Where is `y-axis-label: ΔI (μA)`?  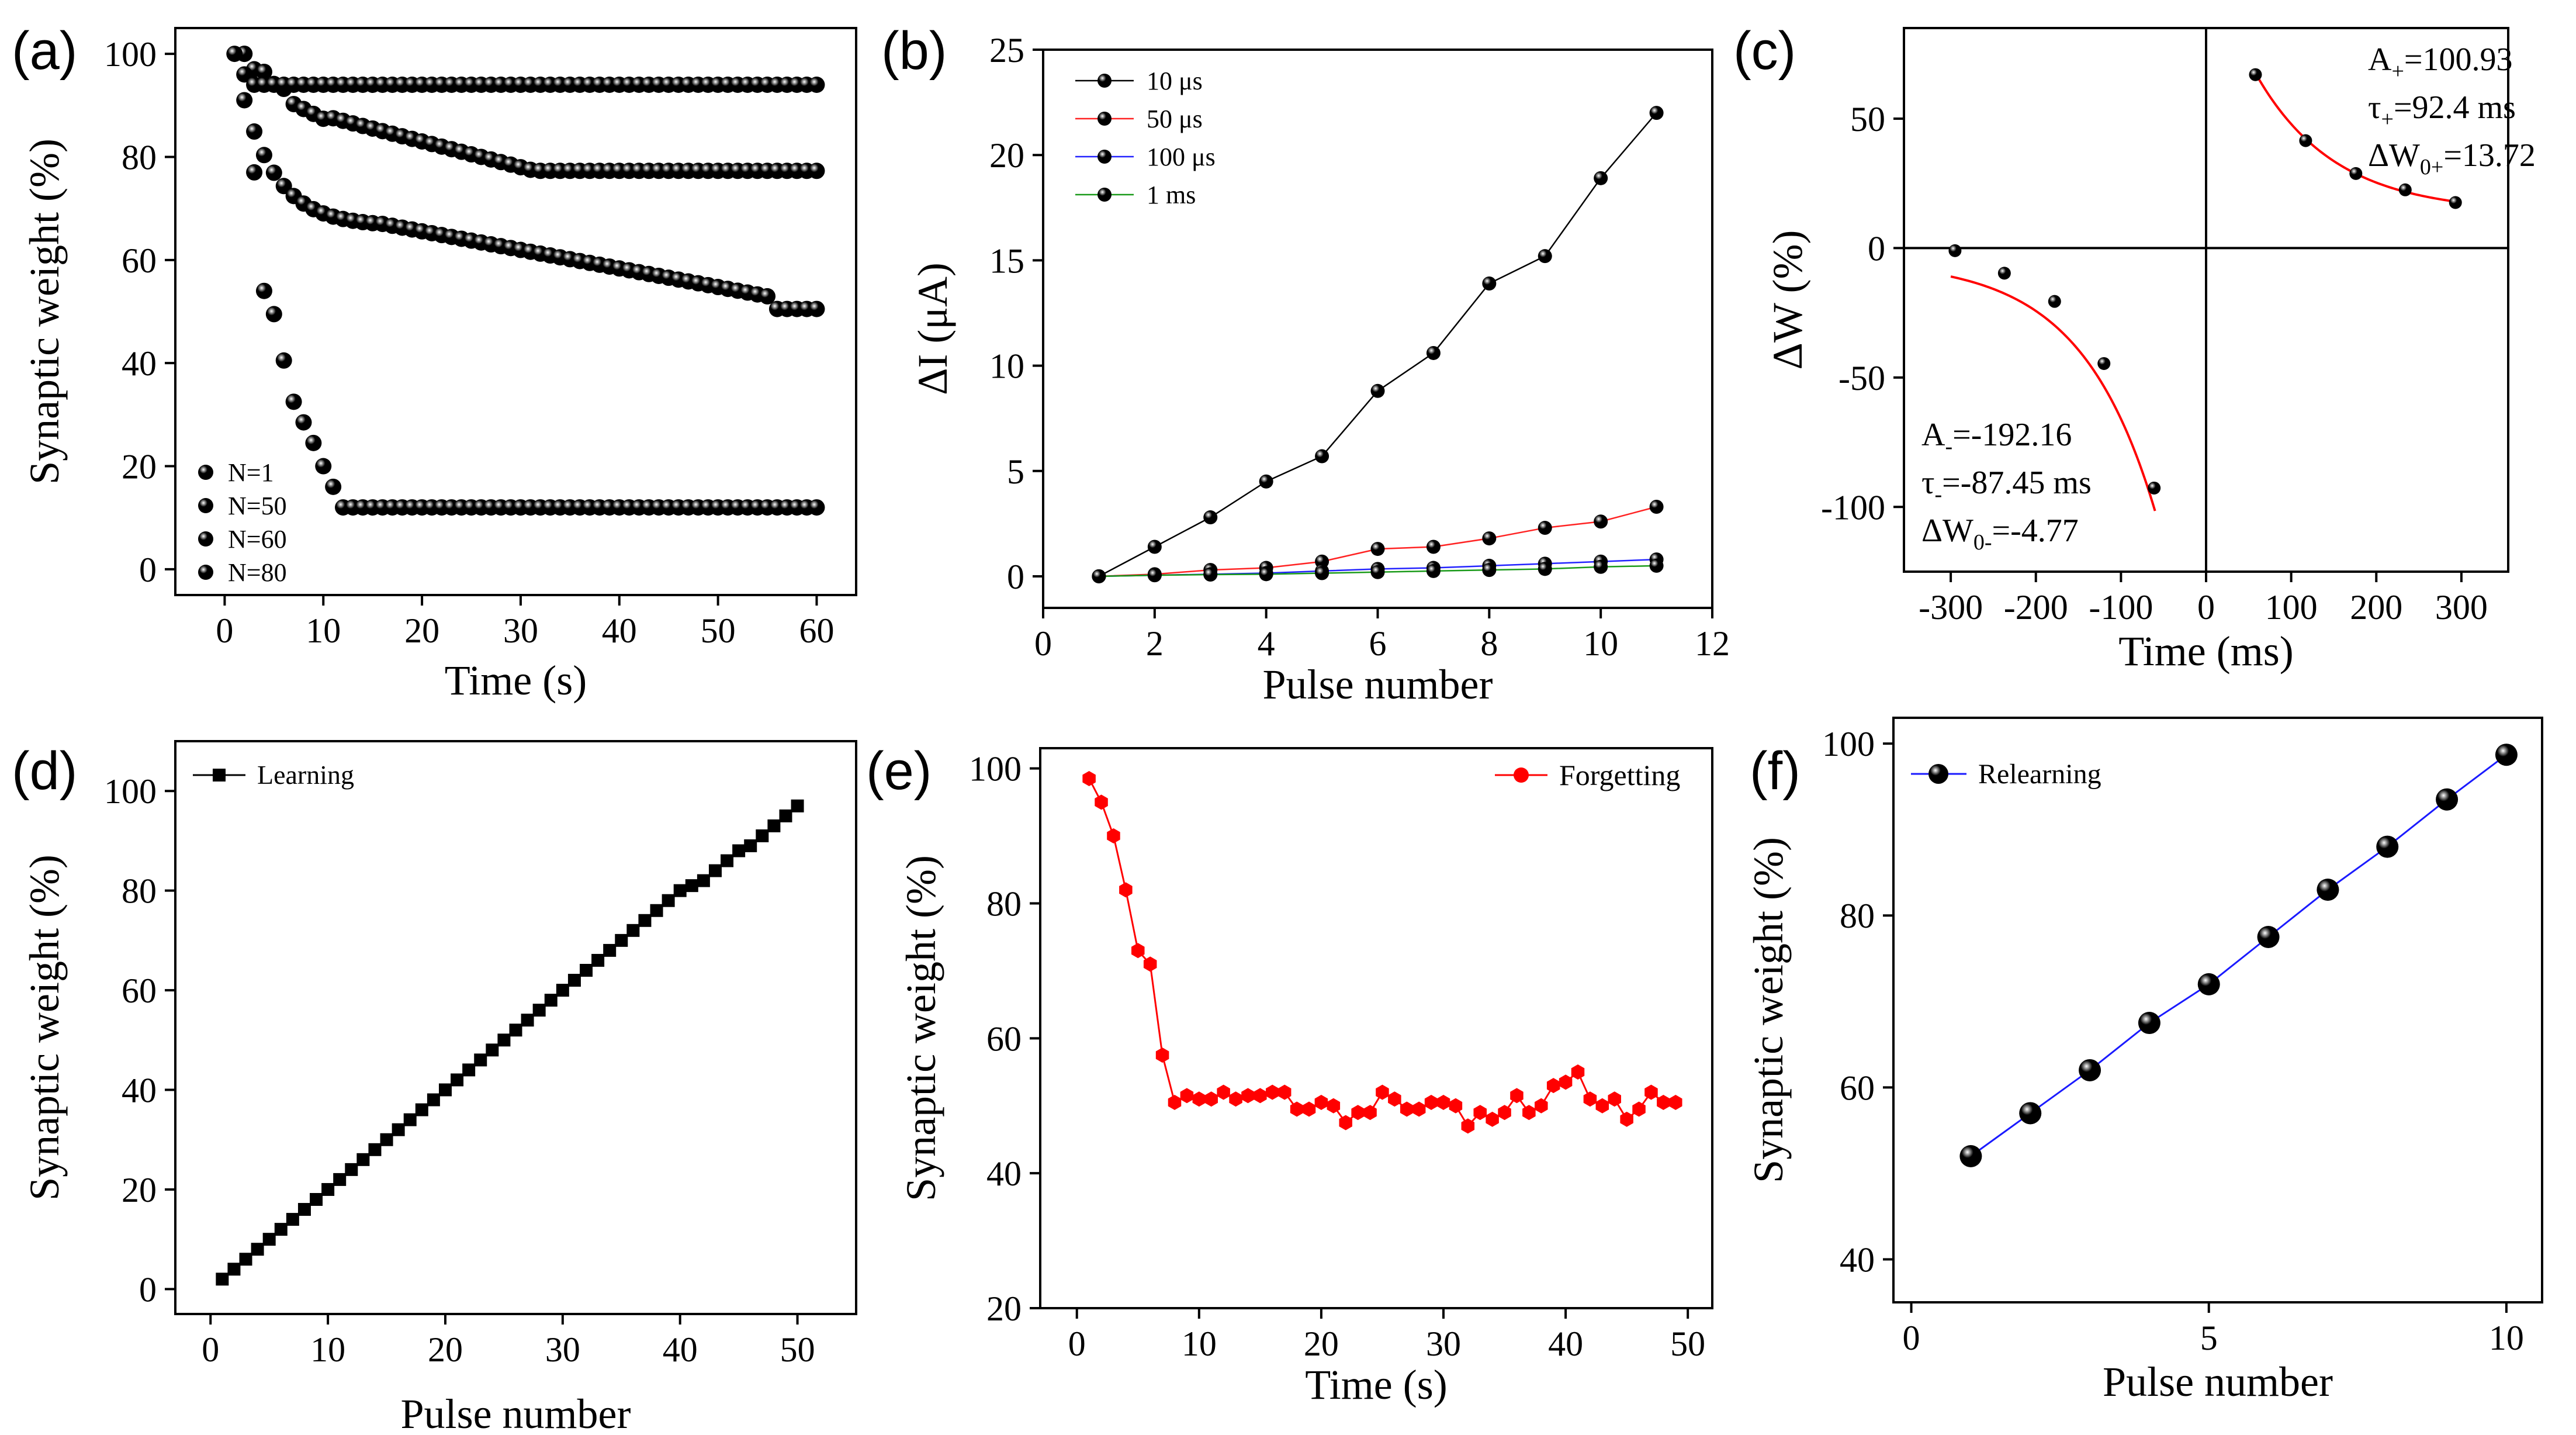
y-axis-label: ΔI (μA) is located at coordinates (933, 328).